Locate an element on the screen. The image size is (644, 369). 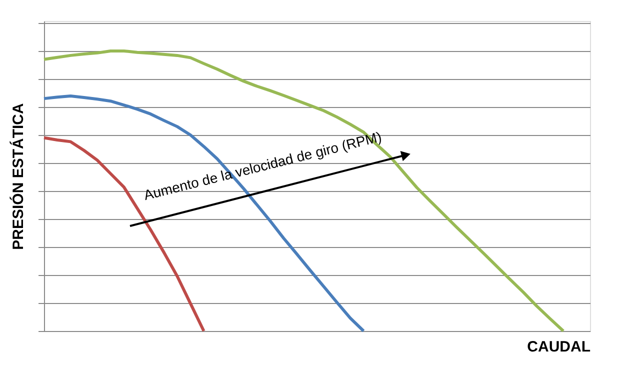
annotation: Aumento de la velocidad de giro (RPM) is located at coordinates (263, 165).